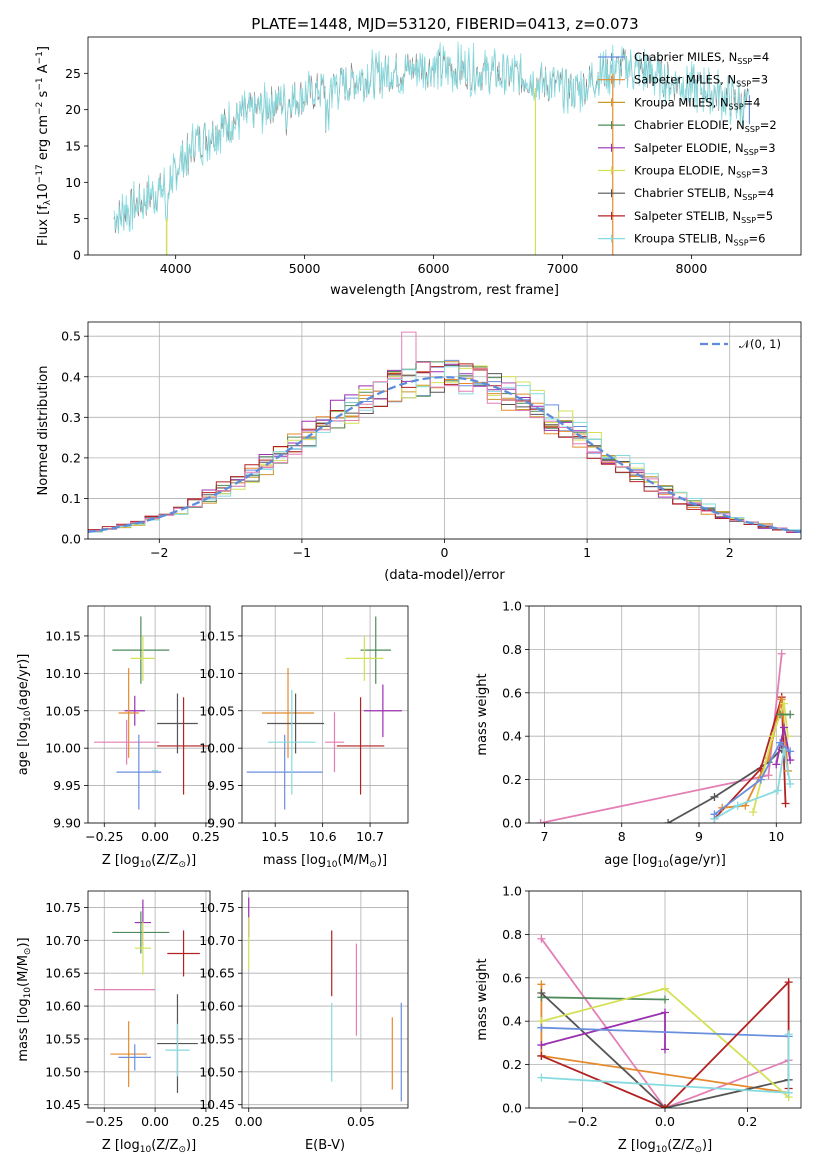 The height and width of the screenshot is (1170, 819). What do you see at coordinates (63, 973) in the screenshot?
I see `y-tick-label: 10.65` at bounding box center [63, 973].